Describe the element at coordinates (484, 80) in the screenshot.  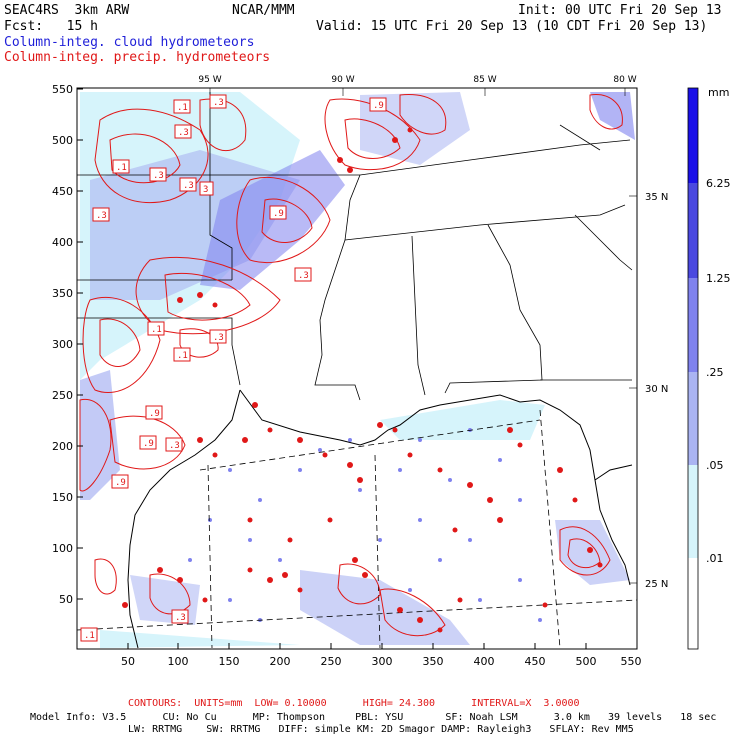
I see `lon-label: 85 W` at that location.